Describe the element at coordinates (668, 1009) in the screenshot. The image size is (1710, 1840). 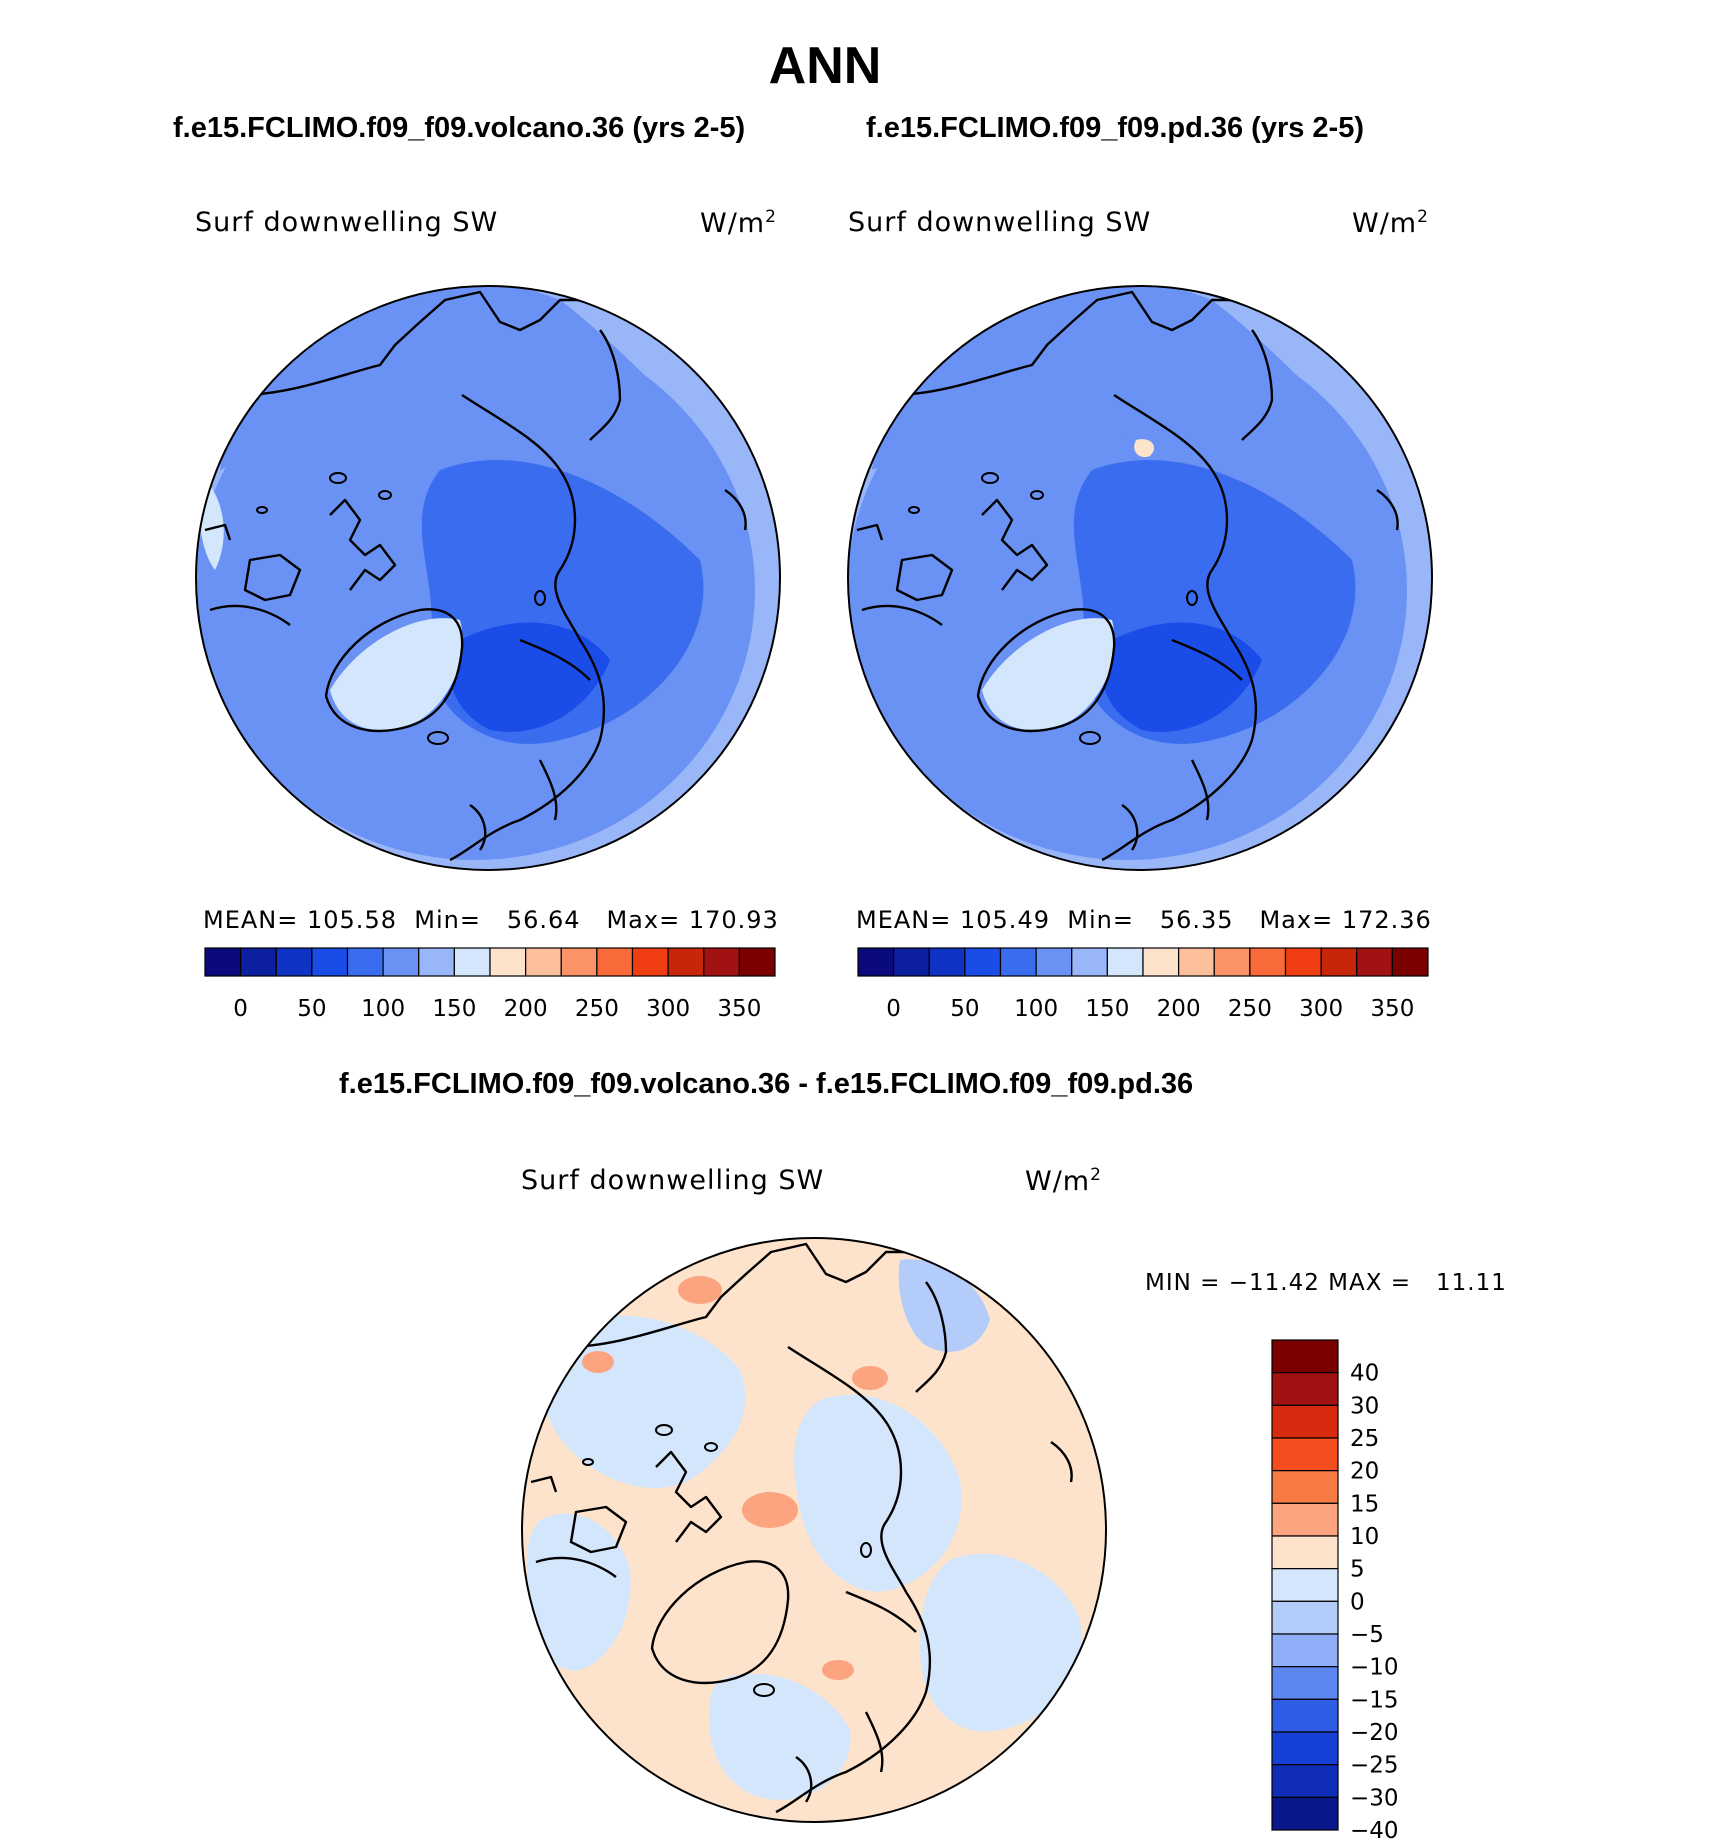
I see `panel-1-colorbar-label: 300` at that location.